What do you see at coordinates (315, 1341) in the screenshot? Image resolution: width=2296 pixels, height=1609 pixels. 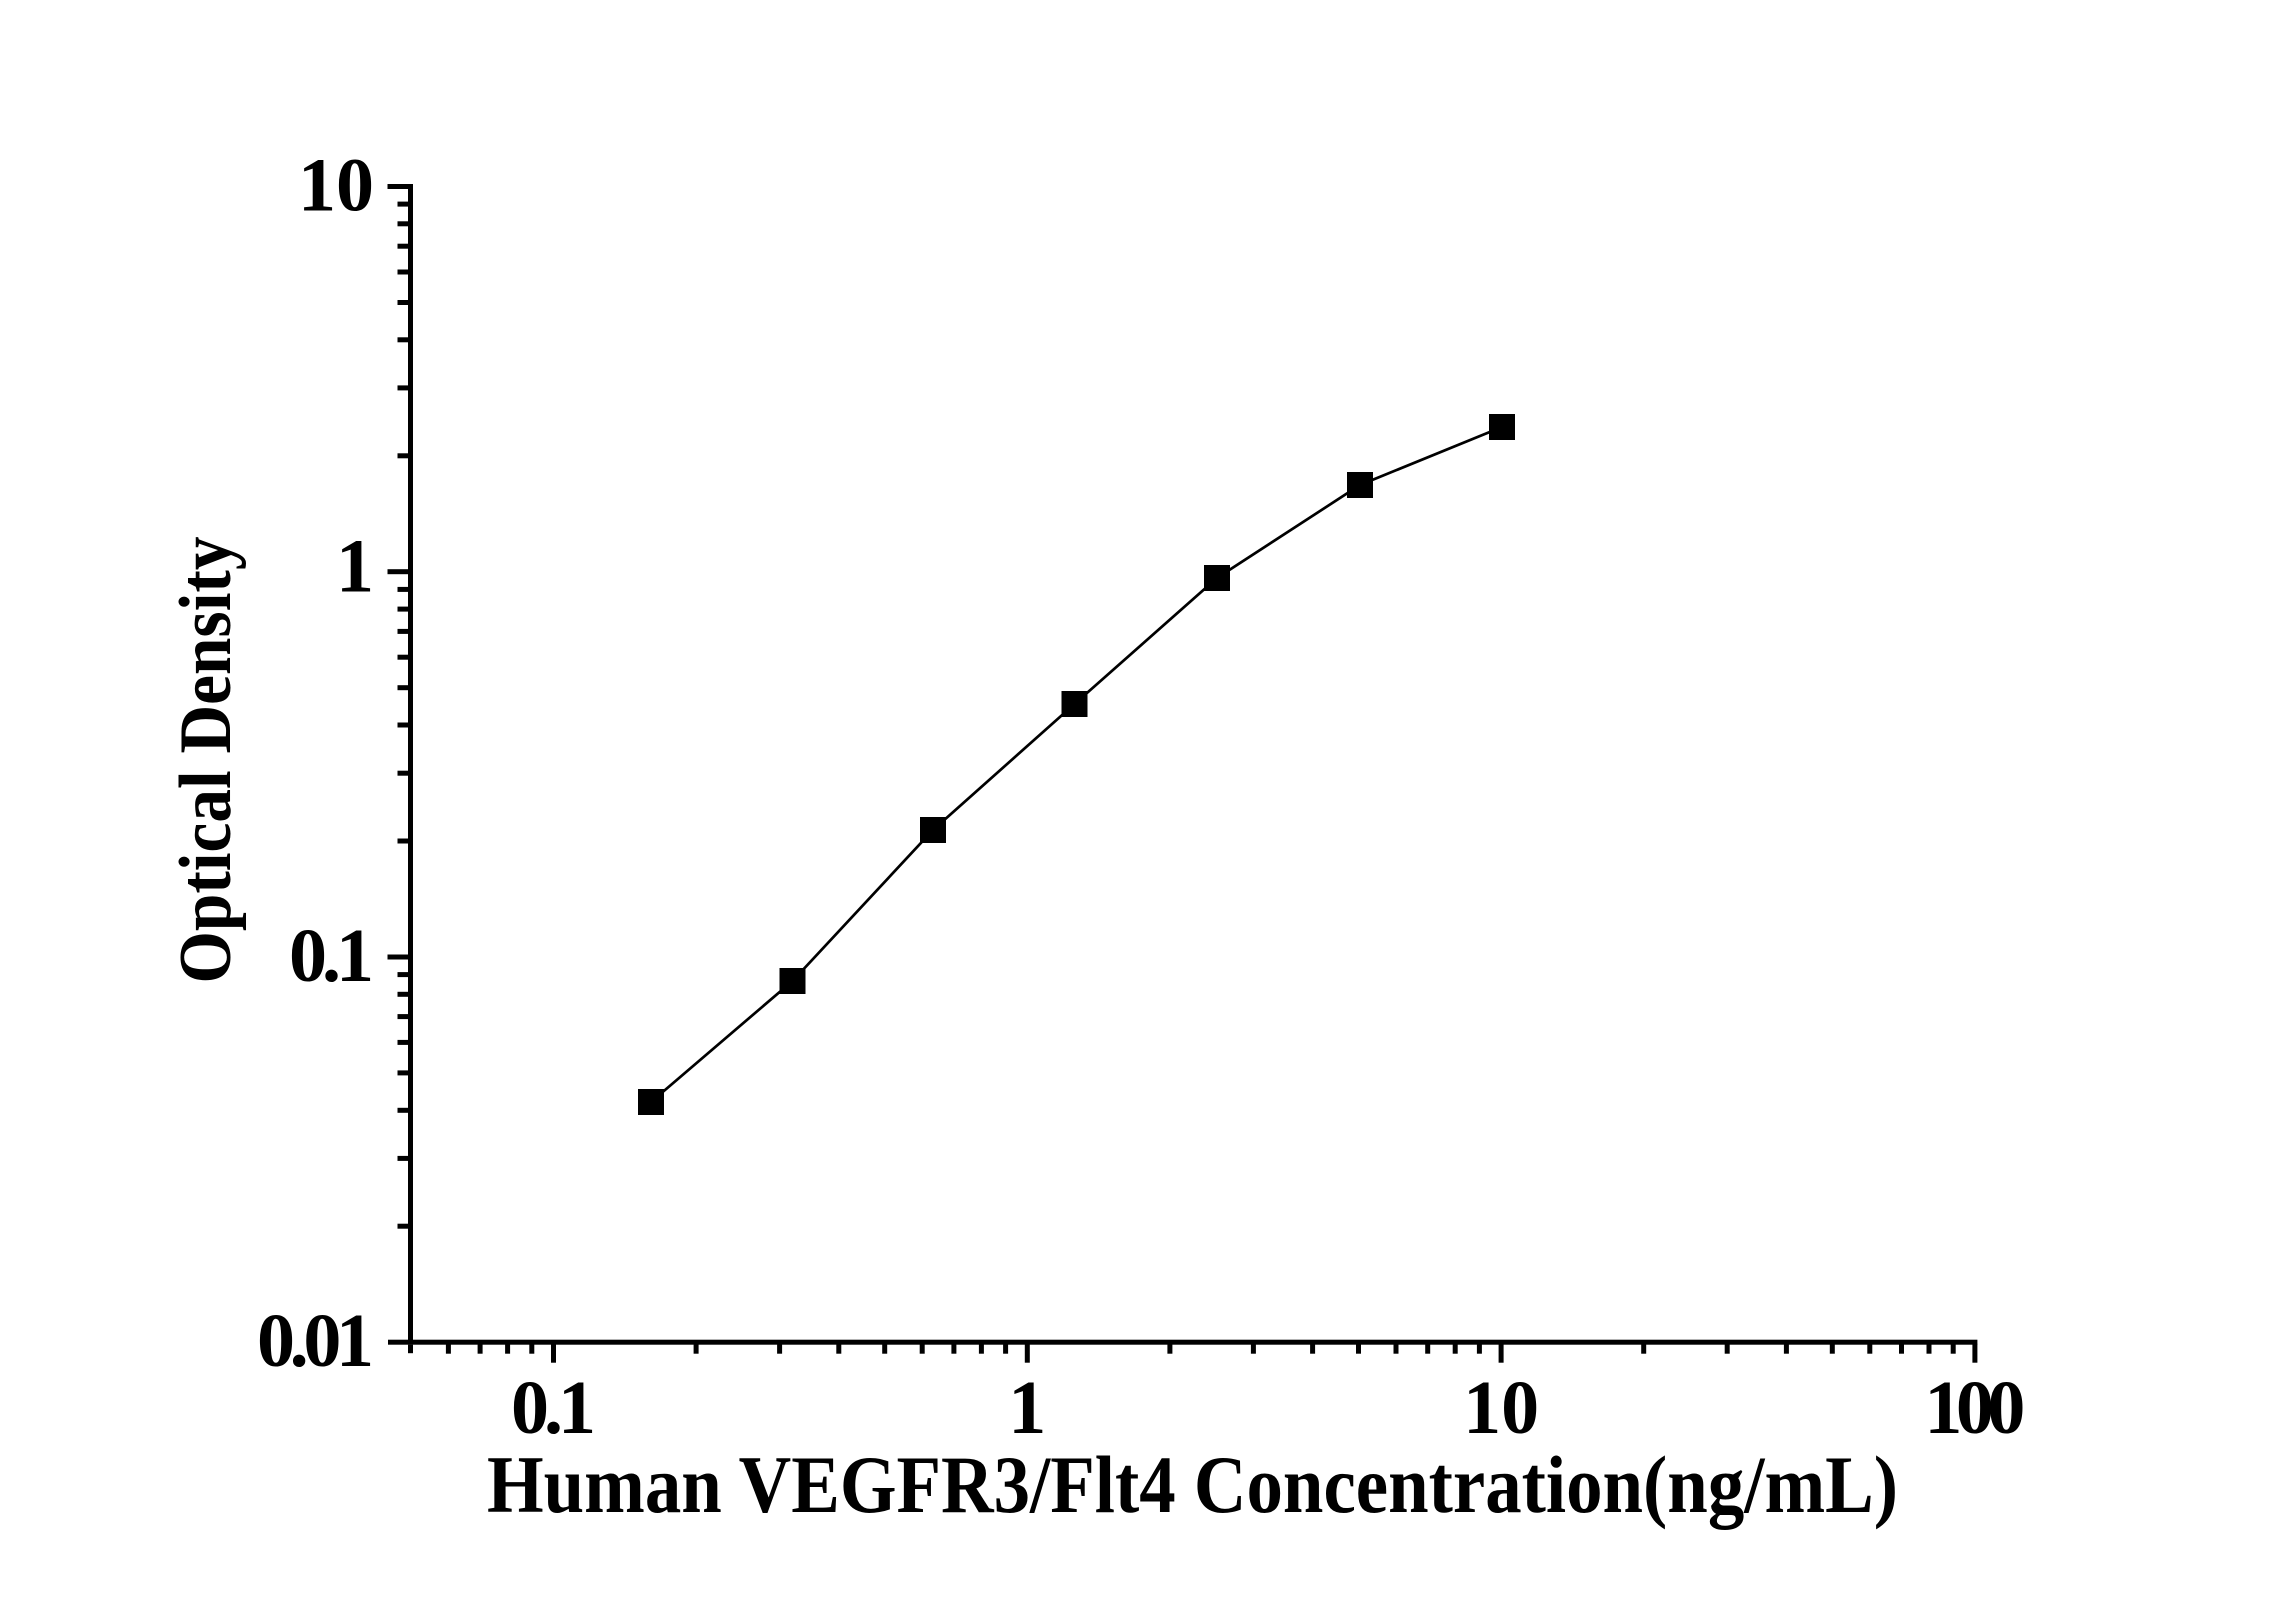 I see `svg-text: 0.01` at bounding box center [315, 1341].